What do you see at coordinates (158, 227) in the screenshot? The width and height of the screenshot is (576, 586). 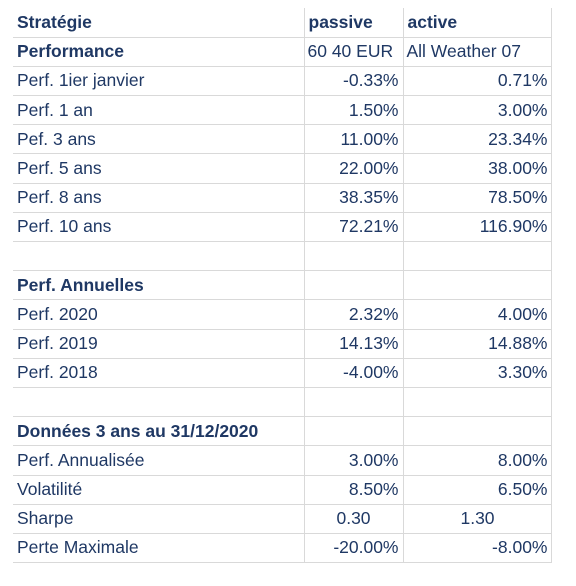 I see `row-label: Perf. 10 ans` at bounding box center [158, 227].